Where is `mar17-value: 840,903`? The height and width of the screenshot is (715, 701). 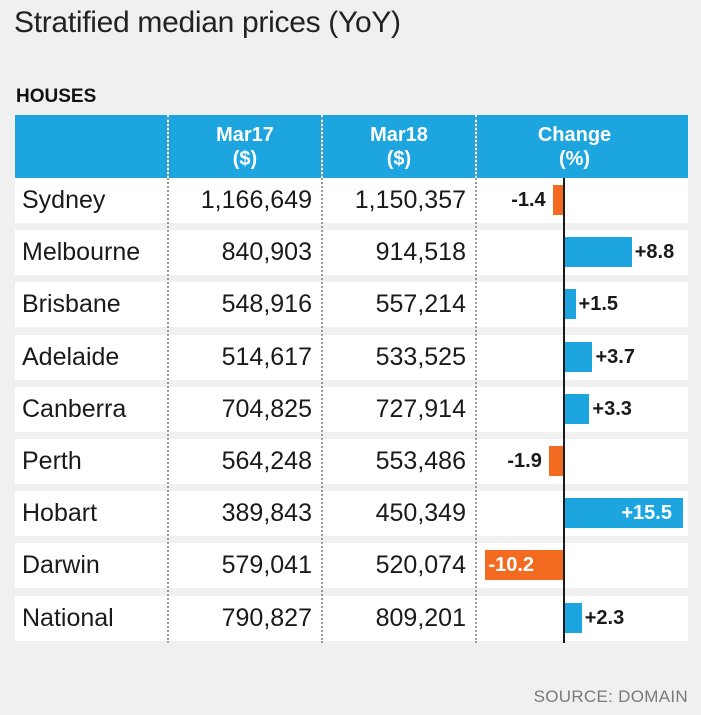 mar17-value: 840,903 is located at coordinates (266, 252).